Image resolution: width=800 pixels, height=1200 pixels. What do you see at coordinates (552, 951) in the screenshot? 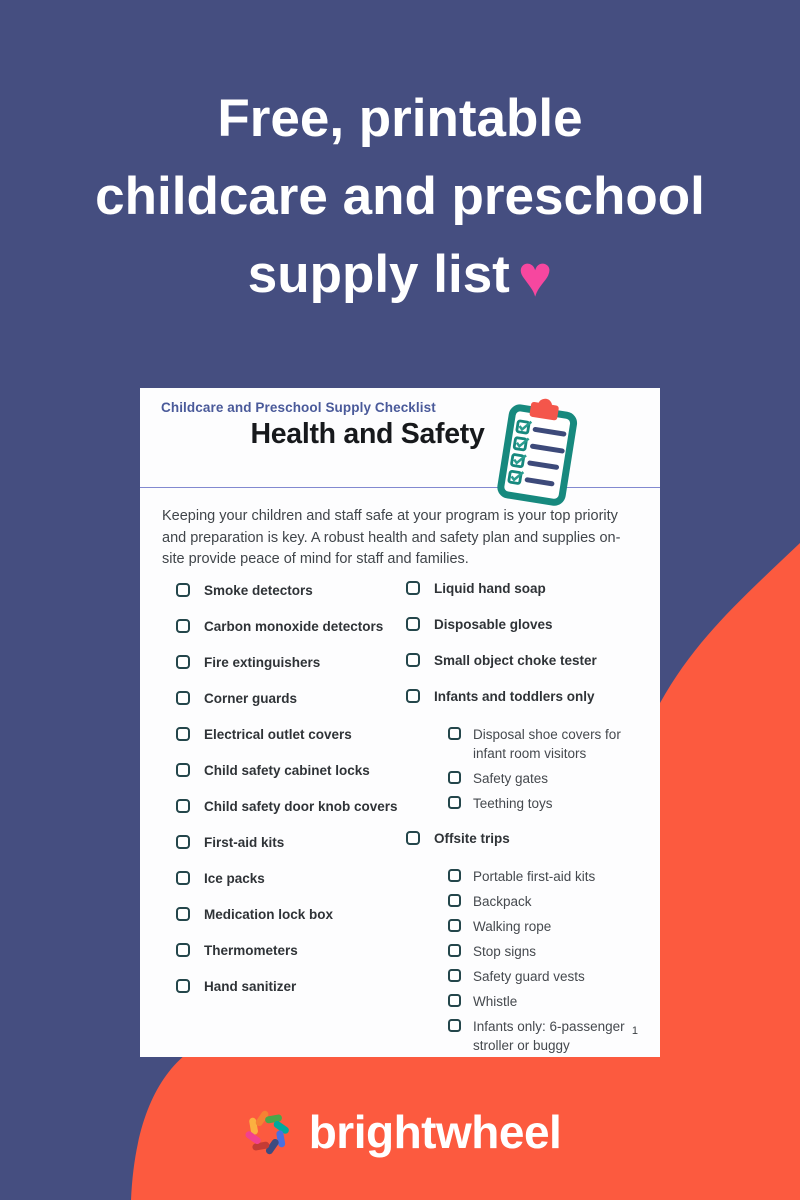
I see `checklist-sub-item: Stop signs` at bounding box center [552, 951].